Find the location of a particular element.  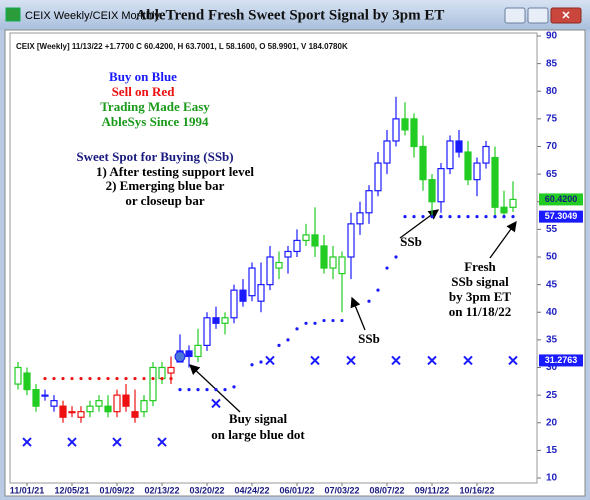

y-tick-label: 45 is located at coordinates (552, 284).